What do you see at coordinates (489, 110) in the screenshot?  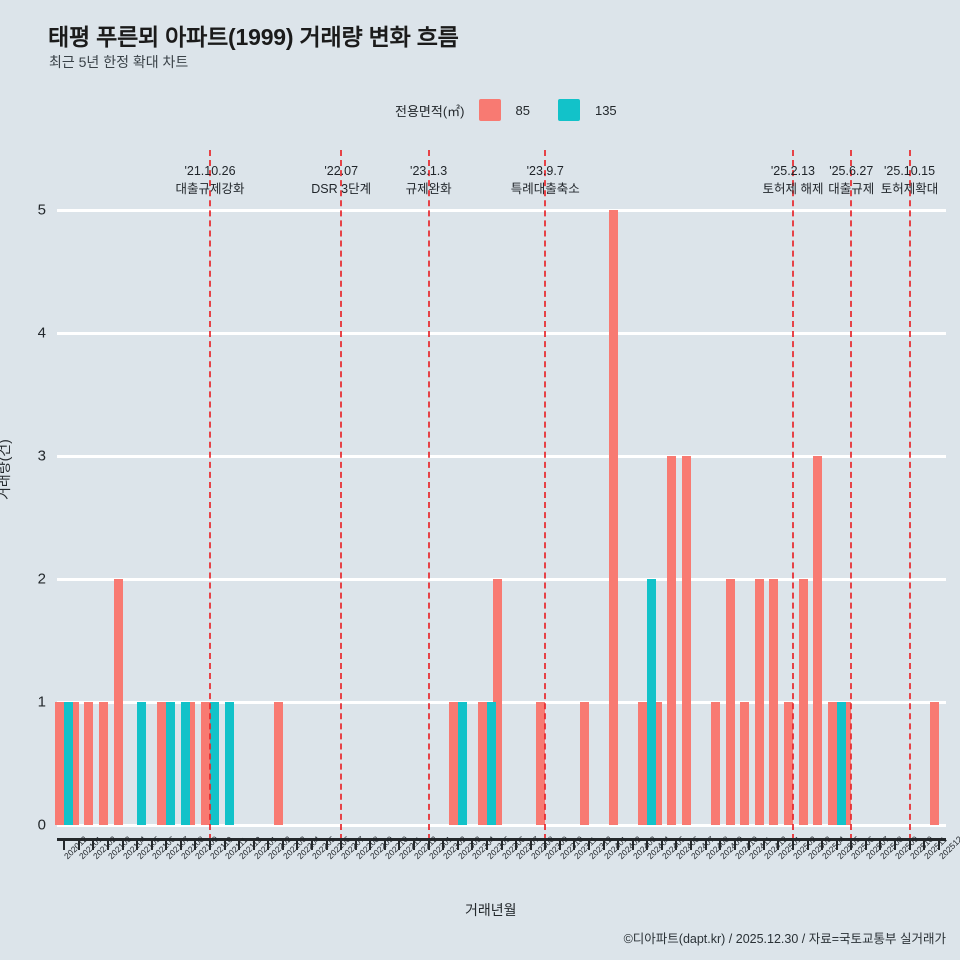 I see `legend-swatch-icon` at bounding box center [489, 110].